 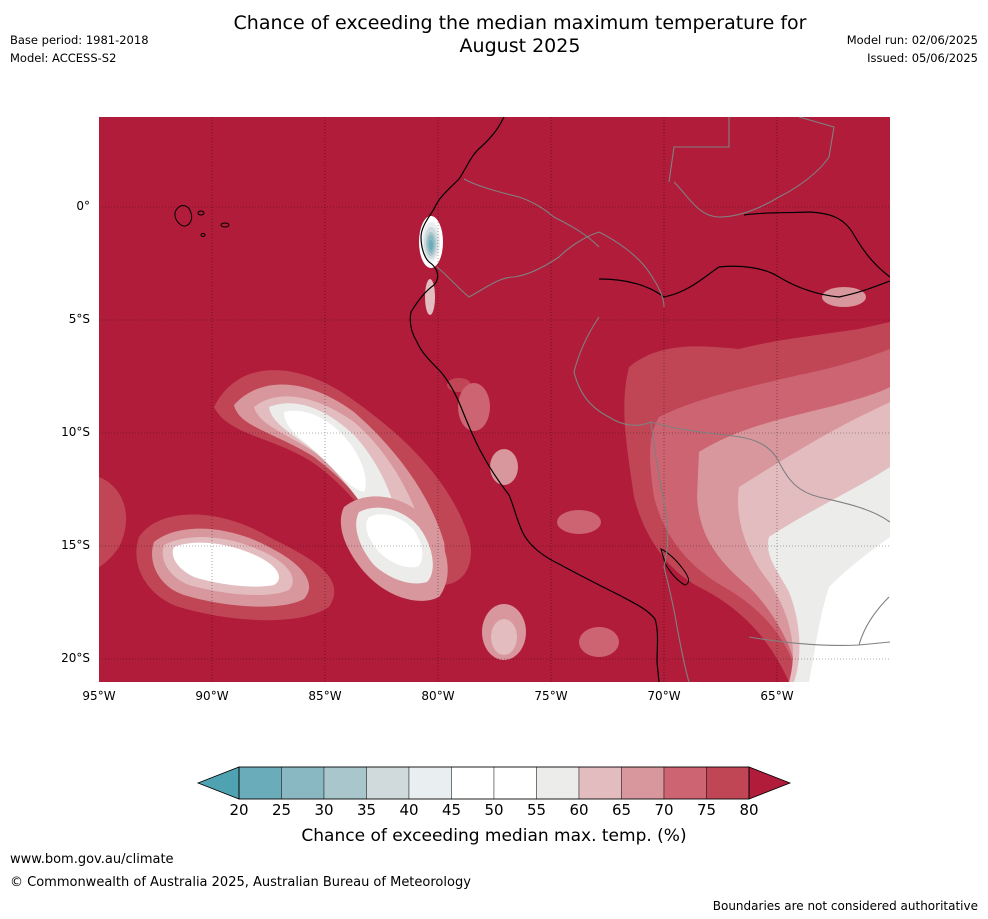 What do you see at coordinates (225, 564) in the screenshot?
I see `region-45-50-plume2` at bounding box center [225, 564].